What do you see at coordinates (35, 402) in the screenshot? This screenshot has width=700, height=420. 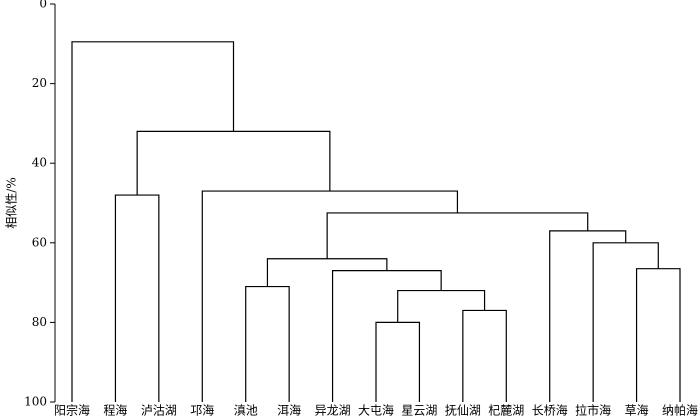 I see `y-tick-label: 100` at bounding box center [35, 402].